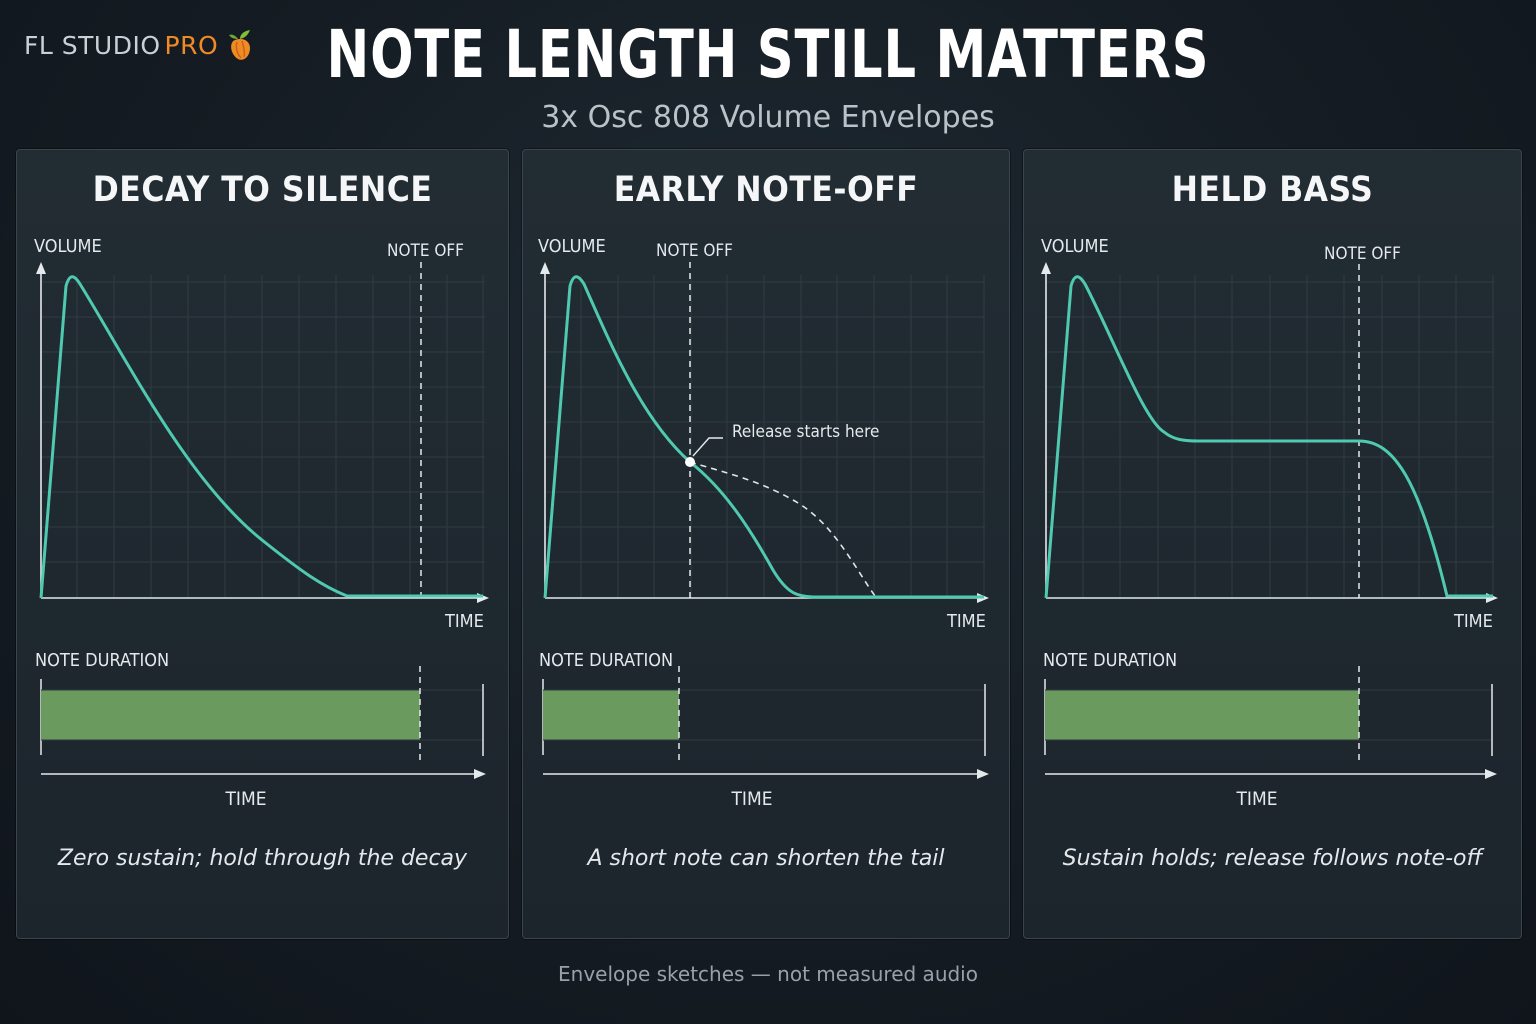 This screenshot has width=1536, height=1024. What do you see at coordinates (766, 858) in the screenshot?
I see `panel-caption: A short note can shorten the tail` at bounding box center [766, 858].